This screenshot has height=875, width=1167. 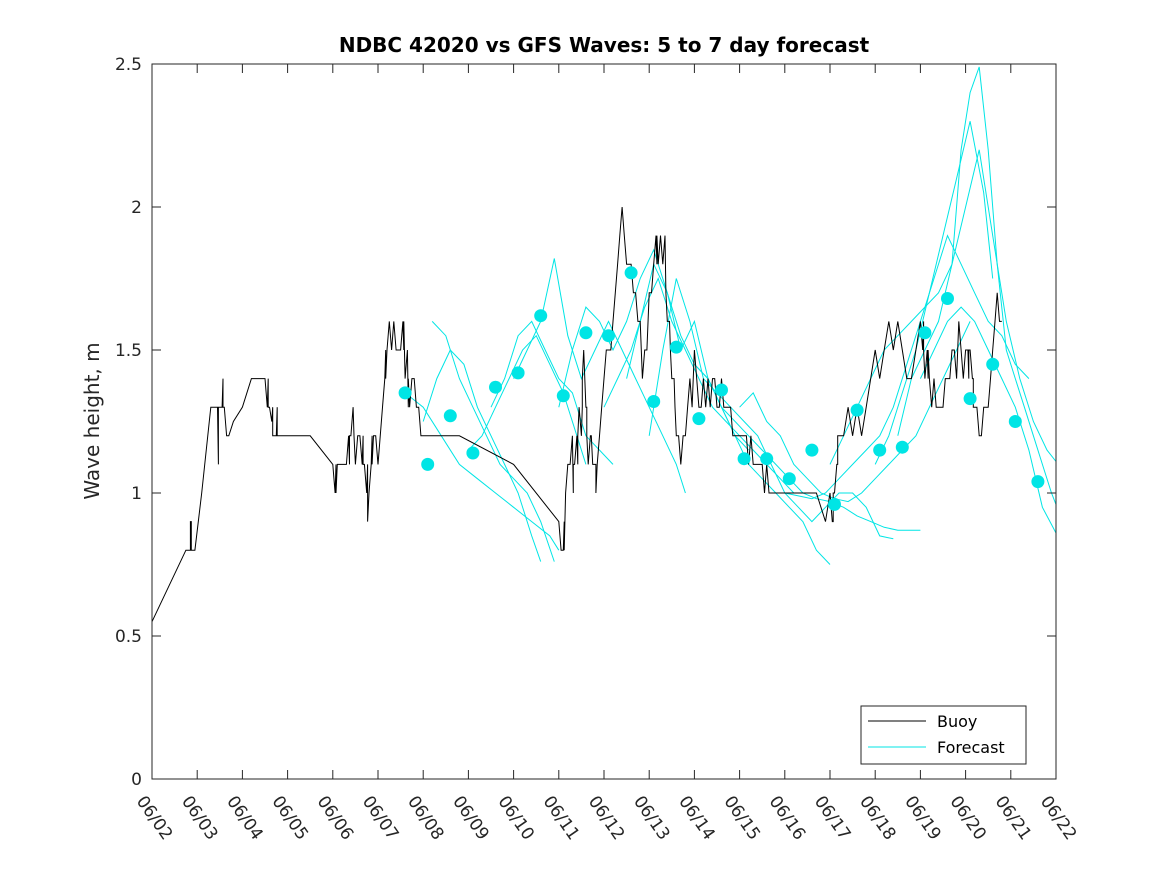 I want to click on y-tick-label: 1.5, so click(x=128, y=351).